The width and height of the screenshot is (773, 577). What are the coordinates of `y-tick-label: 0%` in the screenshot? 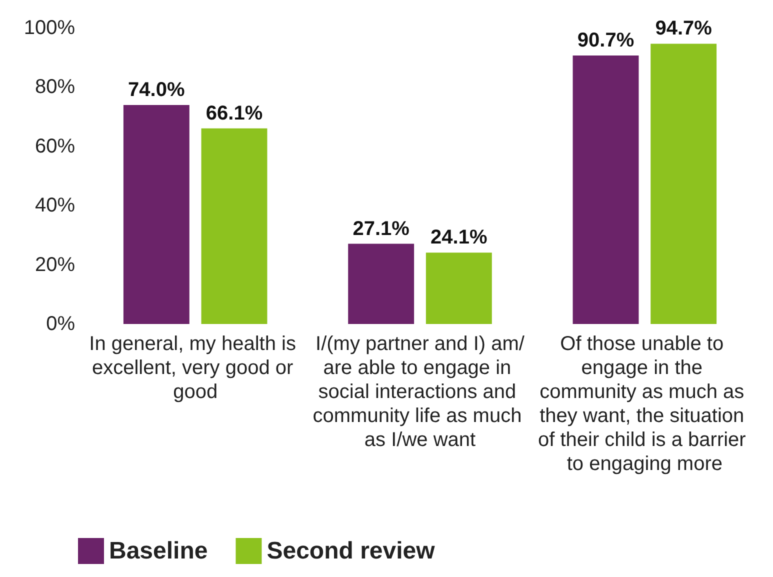 It's located at (61, 324).